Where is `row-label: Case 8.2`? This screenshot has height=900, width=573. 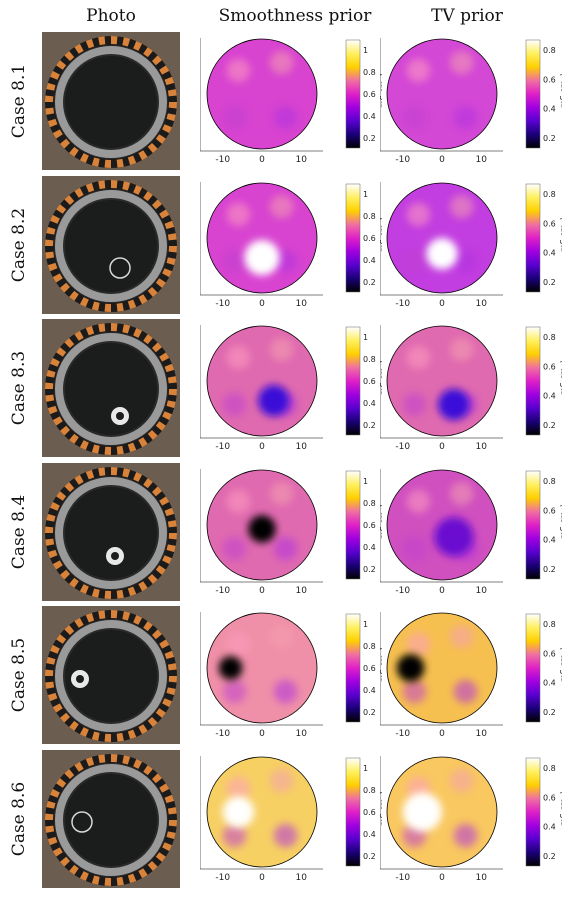
row-label: Case 8.2 is located at coordinates (19, 245).